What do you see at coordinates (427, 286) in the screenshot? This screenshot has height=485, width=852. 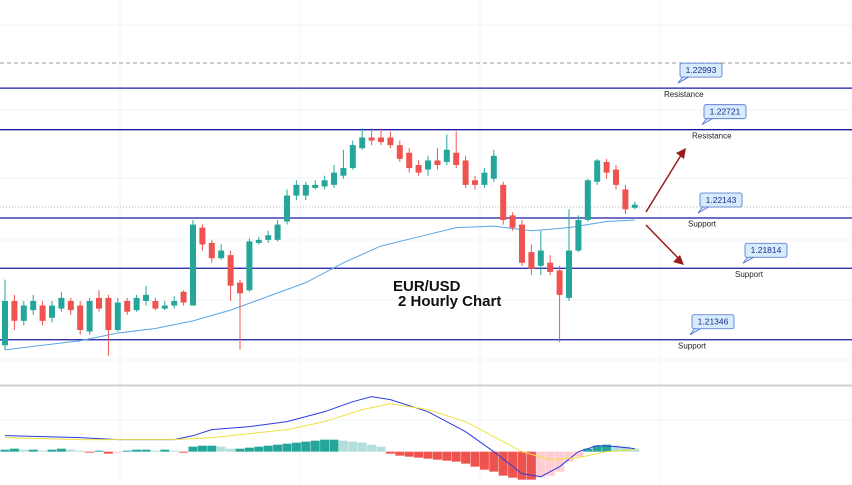 I see `chart-title: EUR/USD` at bounding box center [427, 286].